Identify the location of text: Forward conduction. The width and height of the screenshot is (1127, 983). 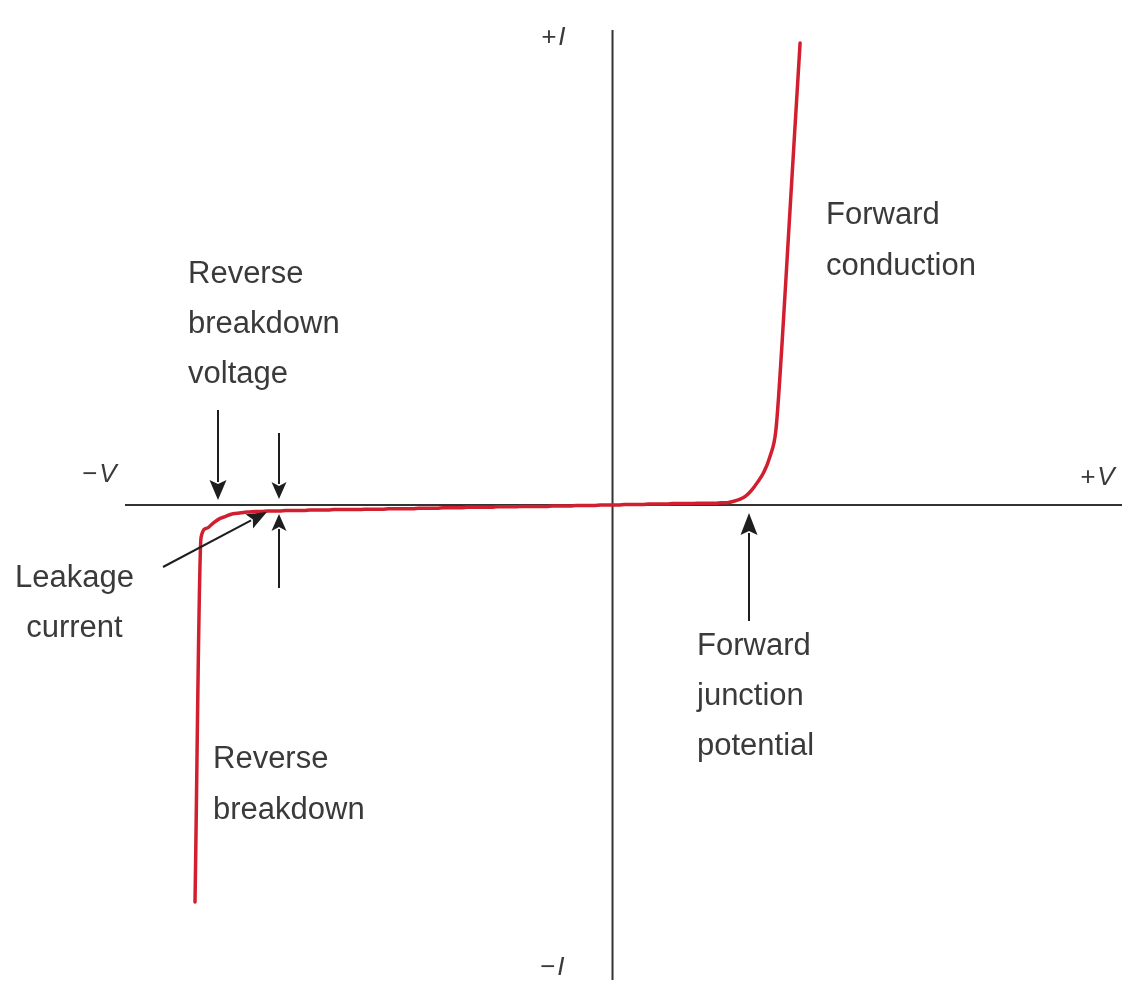
(901, 239).